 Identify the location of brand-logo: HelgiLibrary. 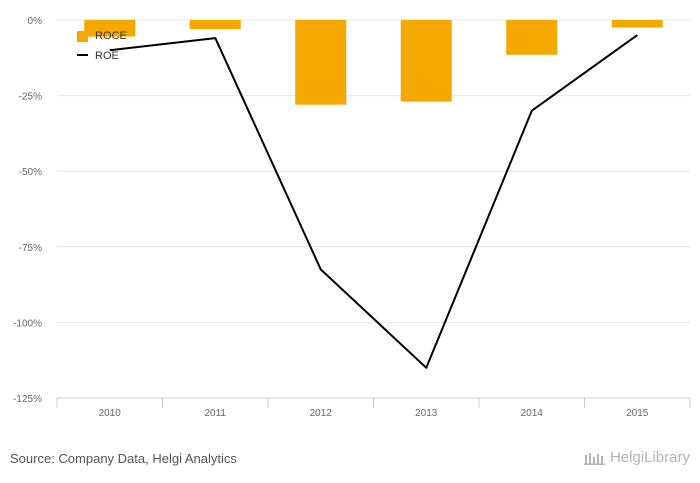
(636, 457).